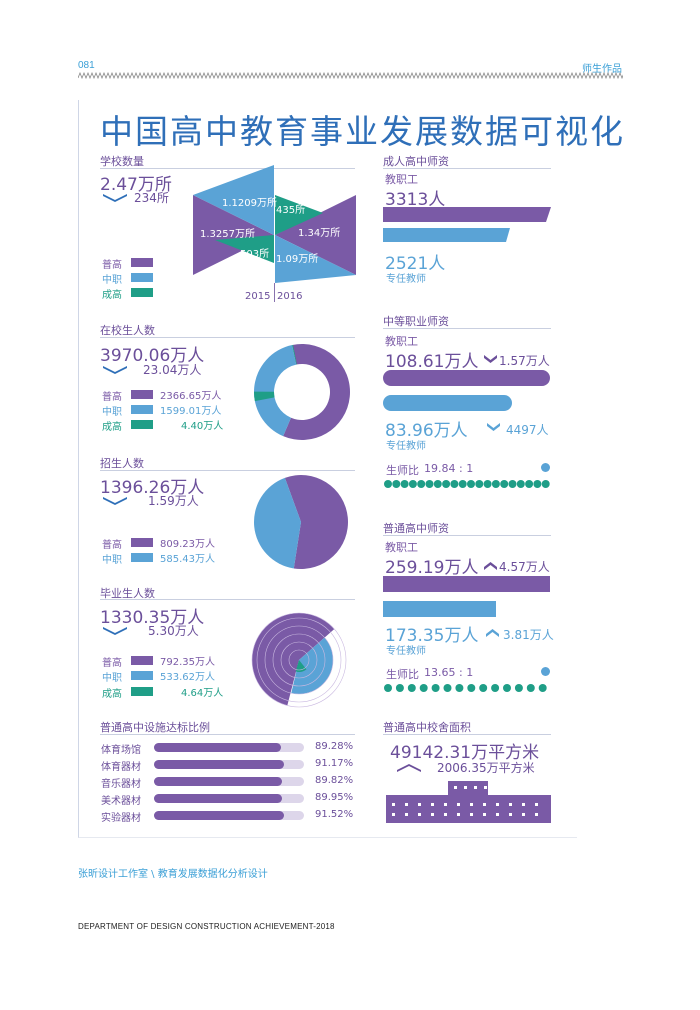 The width and height of the screenshot is (700, 1010). Describe the element at coordinates (466, 584) in the screenshot. I see `gen-staff-bar` at that location.